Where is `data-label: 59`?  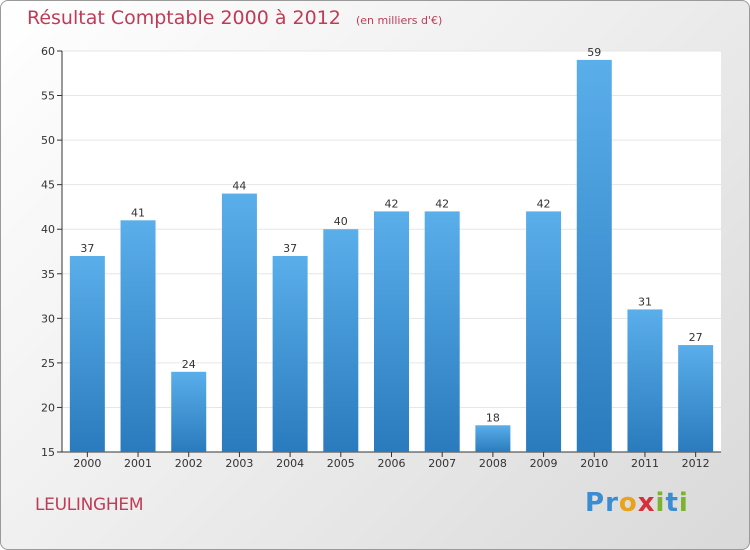 data-label: 59 is located at coordinates (594, 52).